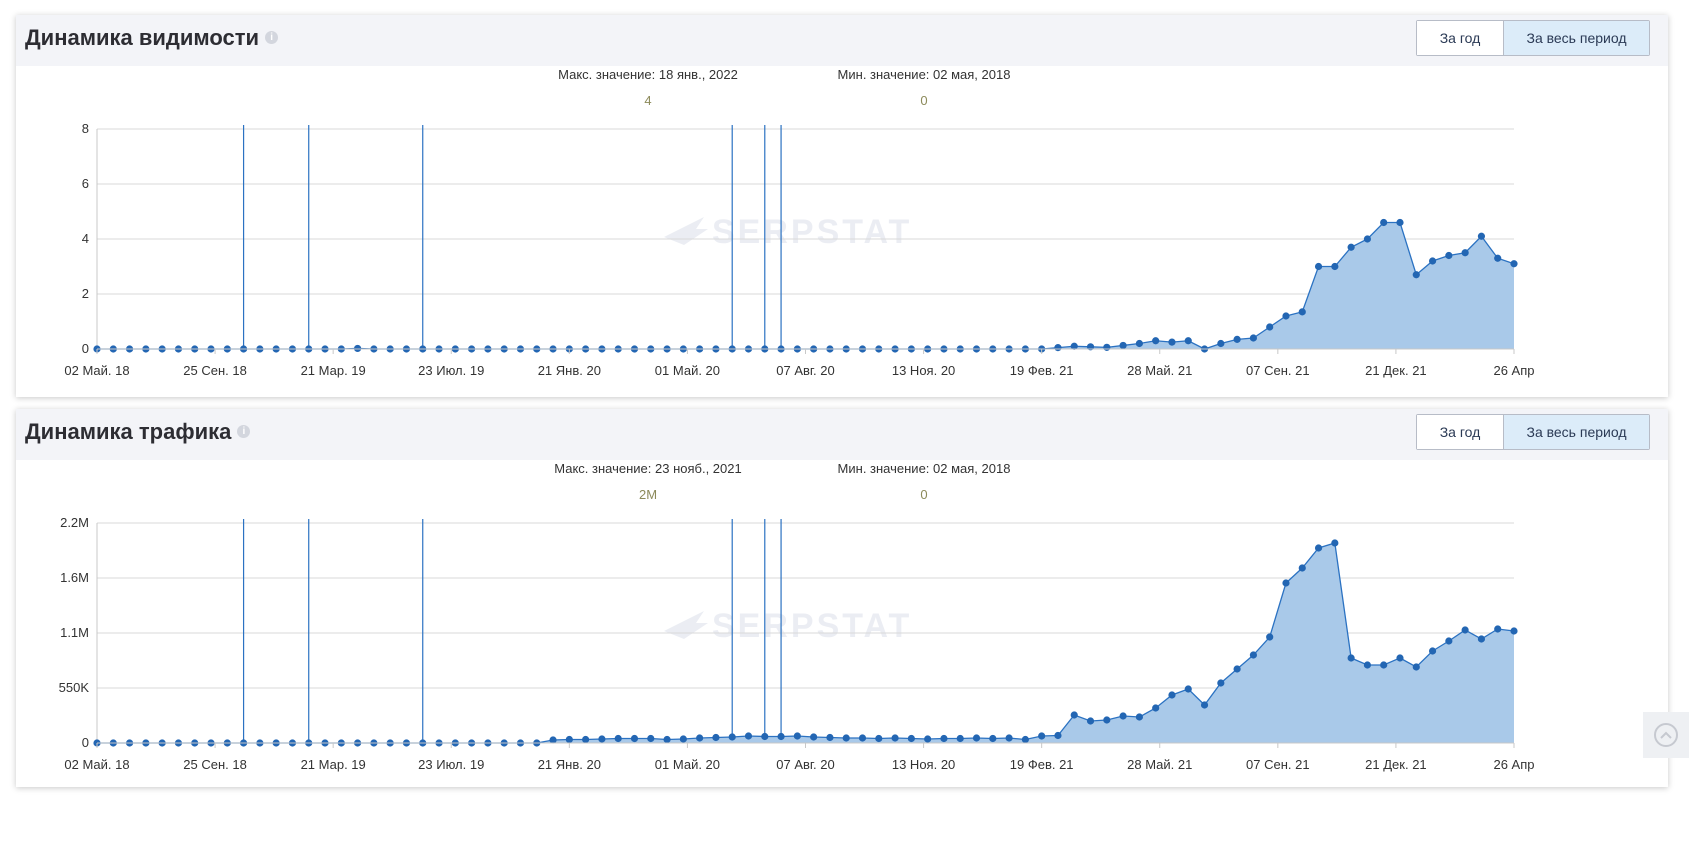 This screenshot has width=1689, height=864. What do you see at coordinates (842, 434) in the screenshot?
I see `traffic-card-header: Динамика трафика i За год За весь период` at bounding box center [842, 434].